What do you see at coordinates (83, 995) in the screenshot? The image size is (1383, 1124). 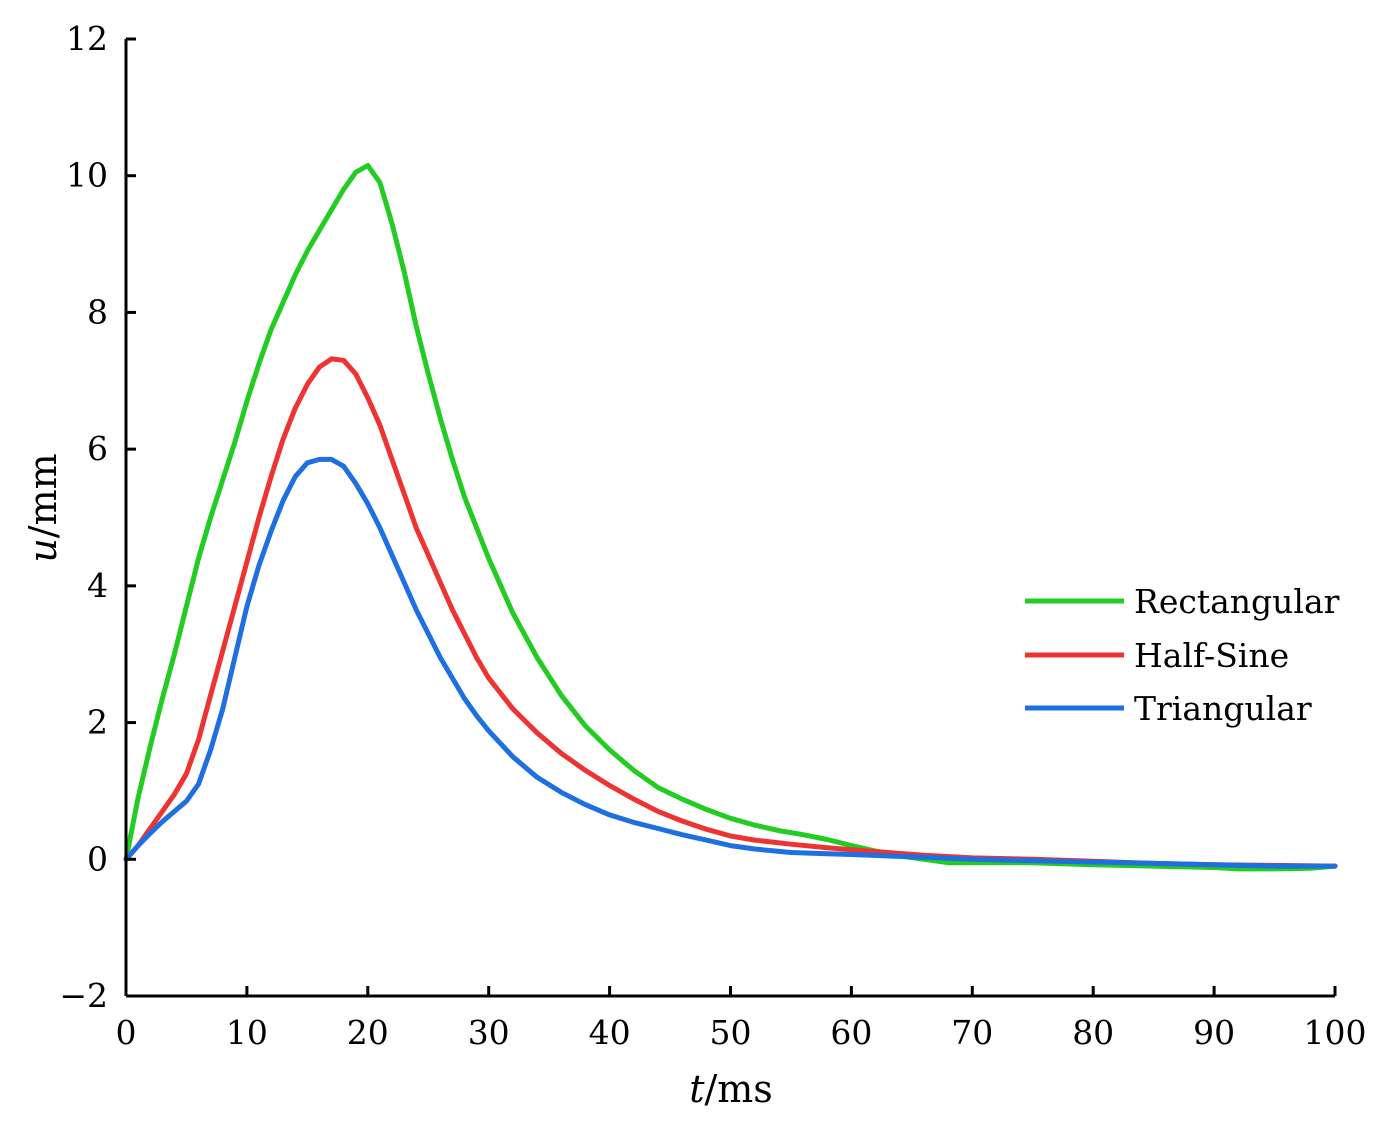 I see `y-tick-label--2: −2` at bounding box center [83, 995].